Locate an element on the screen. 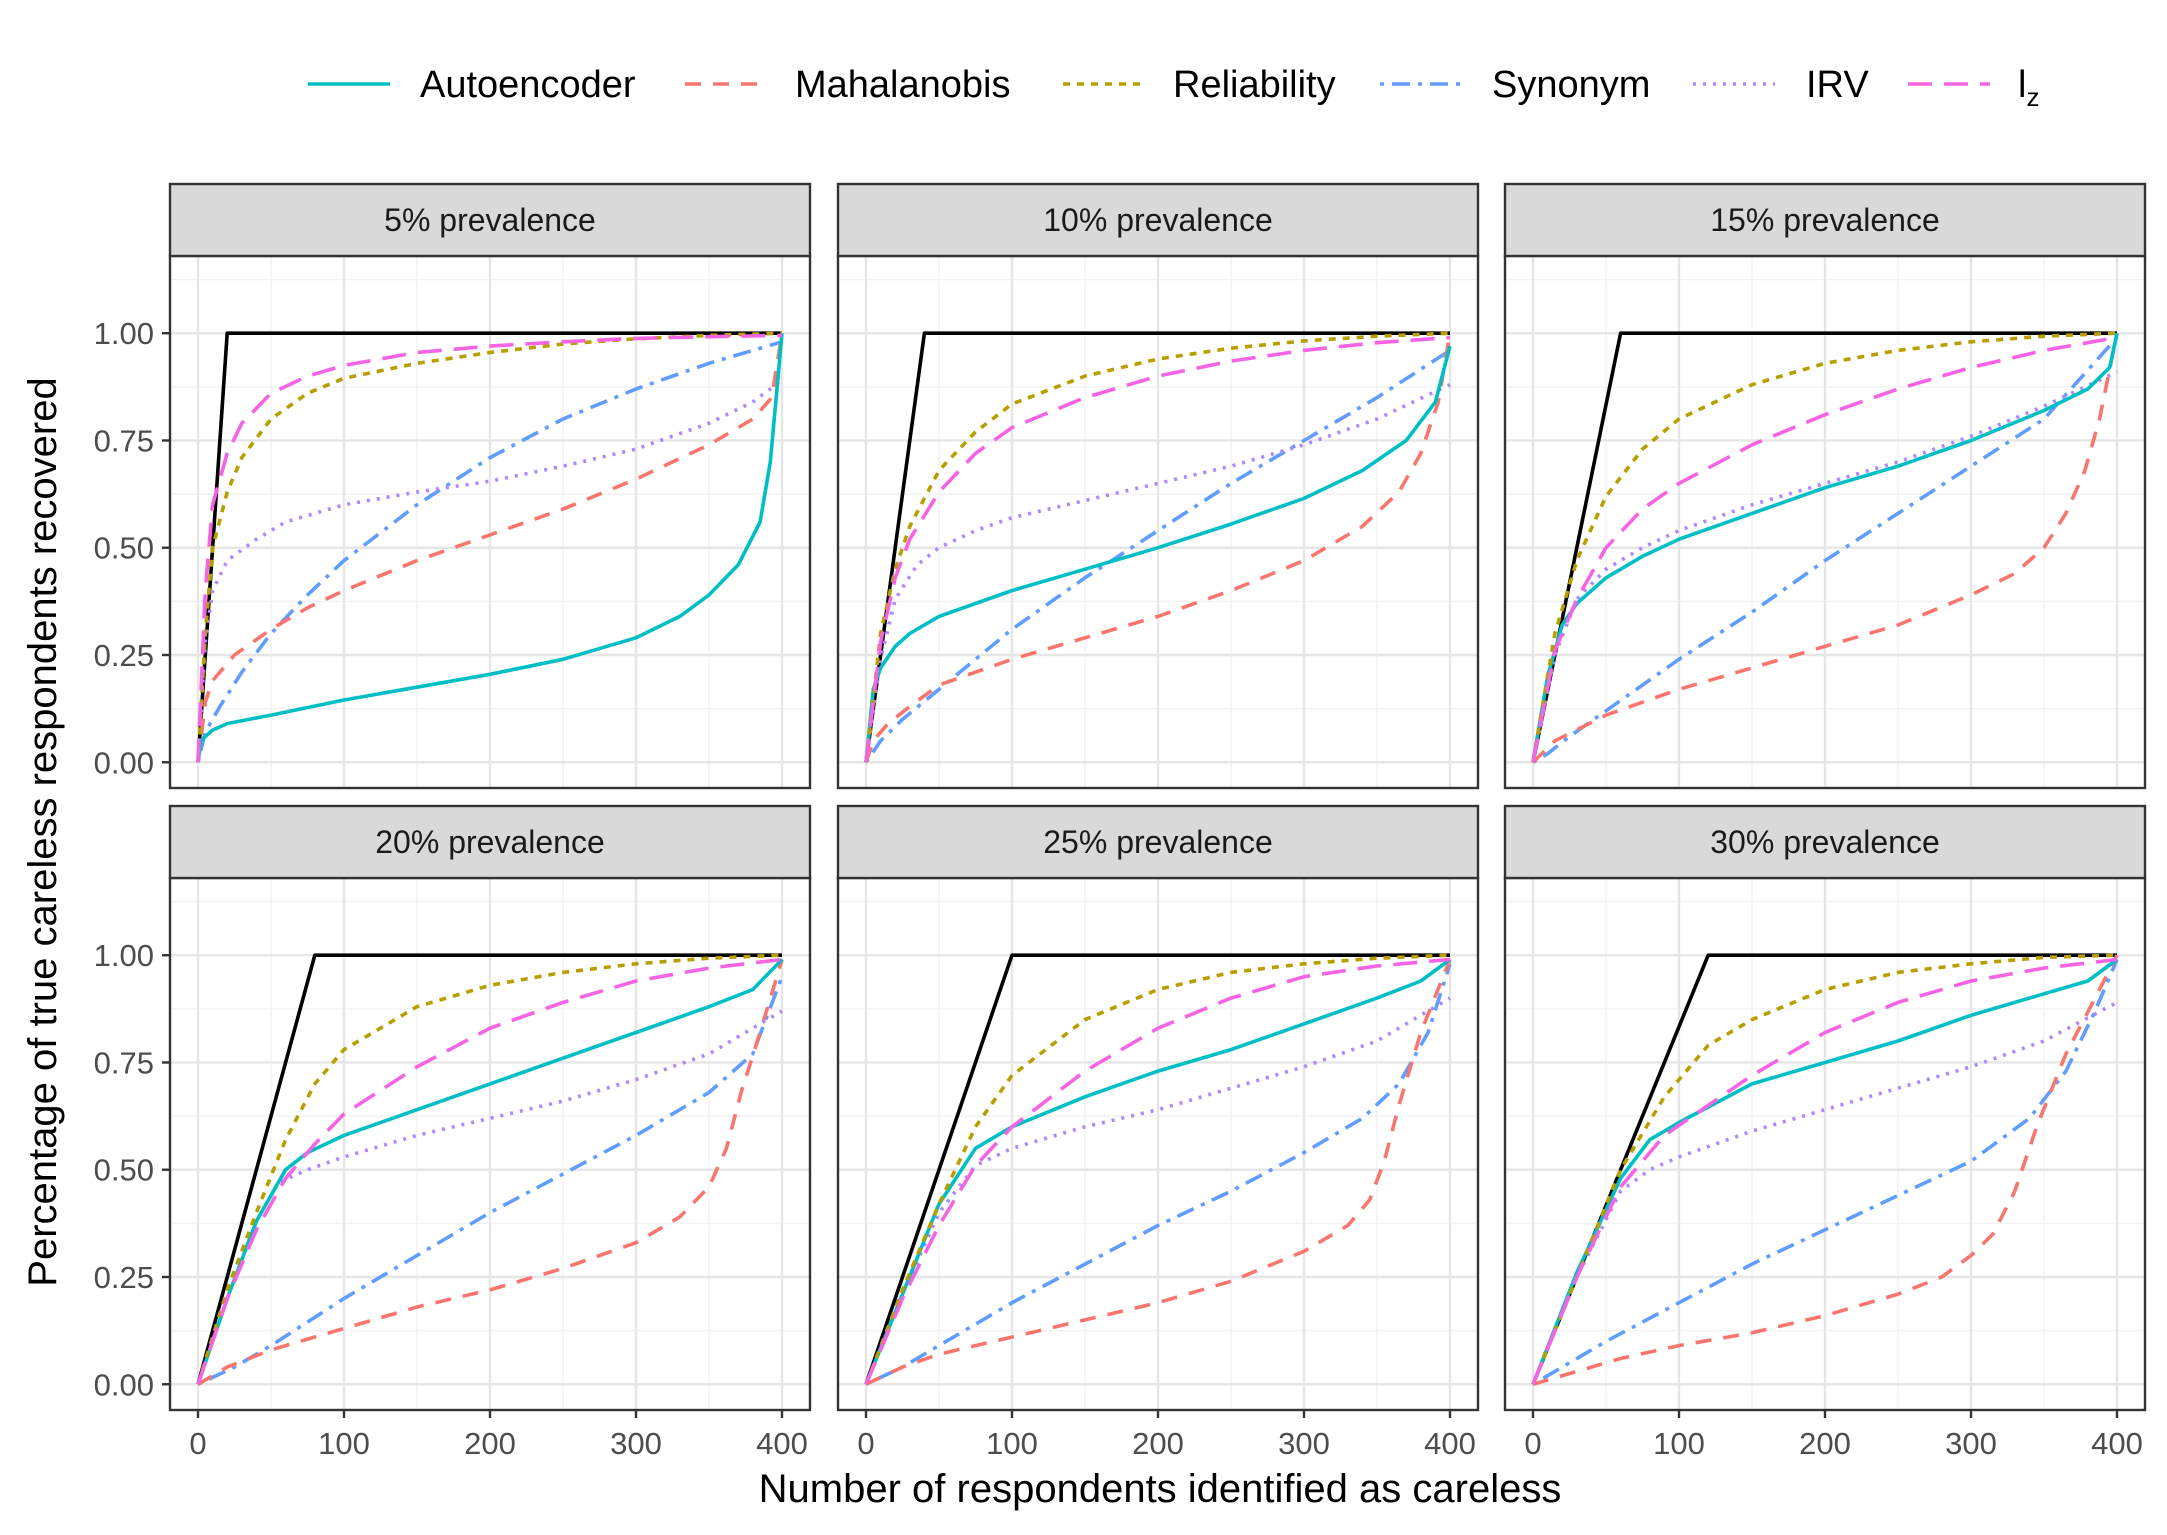 The width and height of the screenshot is (2167, 1535). legend-item-autoencoder: Autoencoder is located at coordinates (472, 85).